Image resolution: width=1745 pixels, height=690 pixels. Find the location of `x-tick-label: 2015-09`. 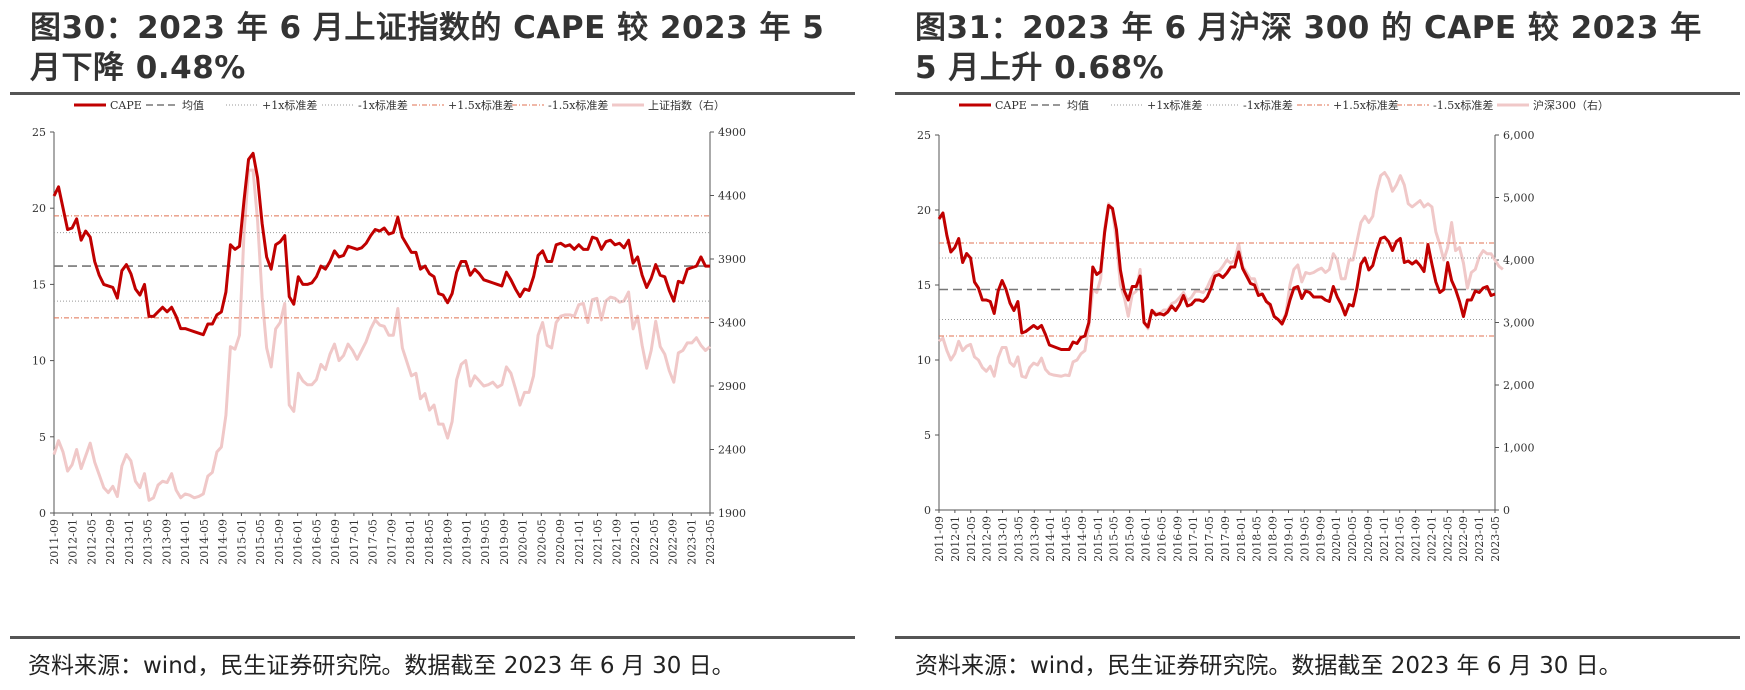

x-tick-label: 2015-09 is located at coordinates (279, 542).